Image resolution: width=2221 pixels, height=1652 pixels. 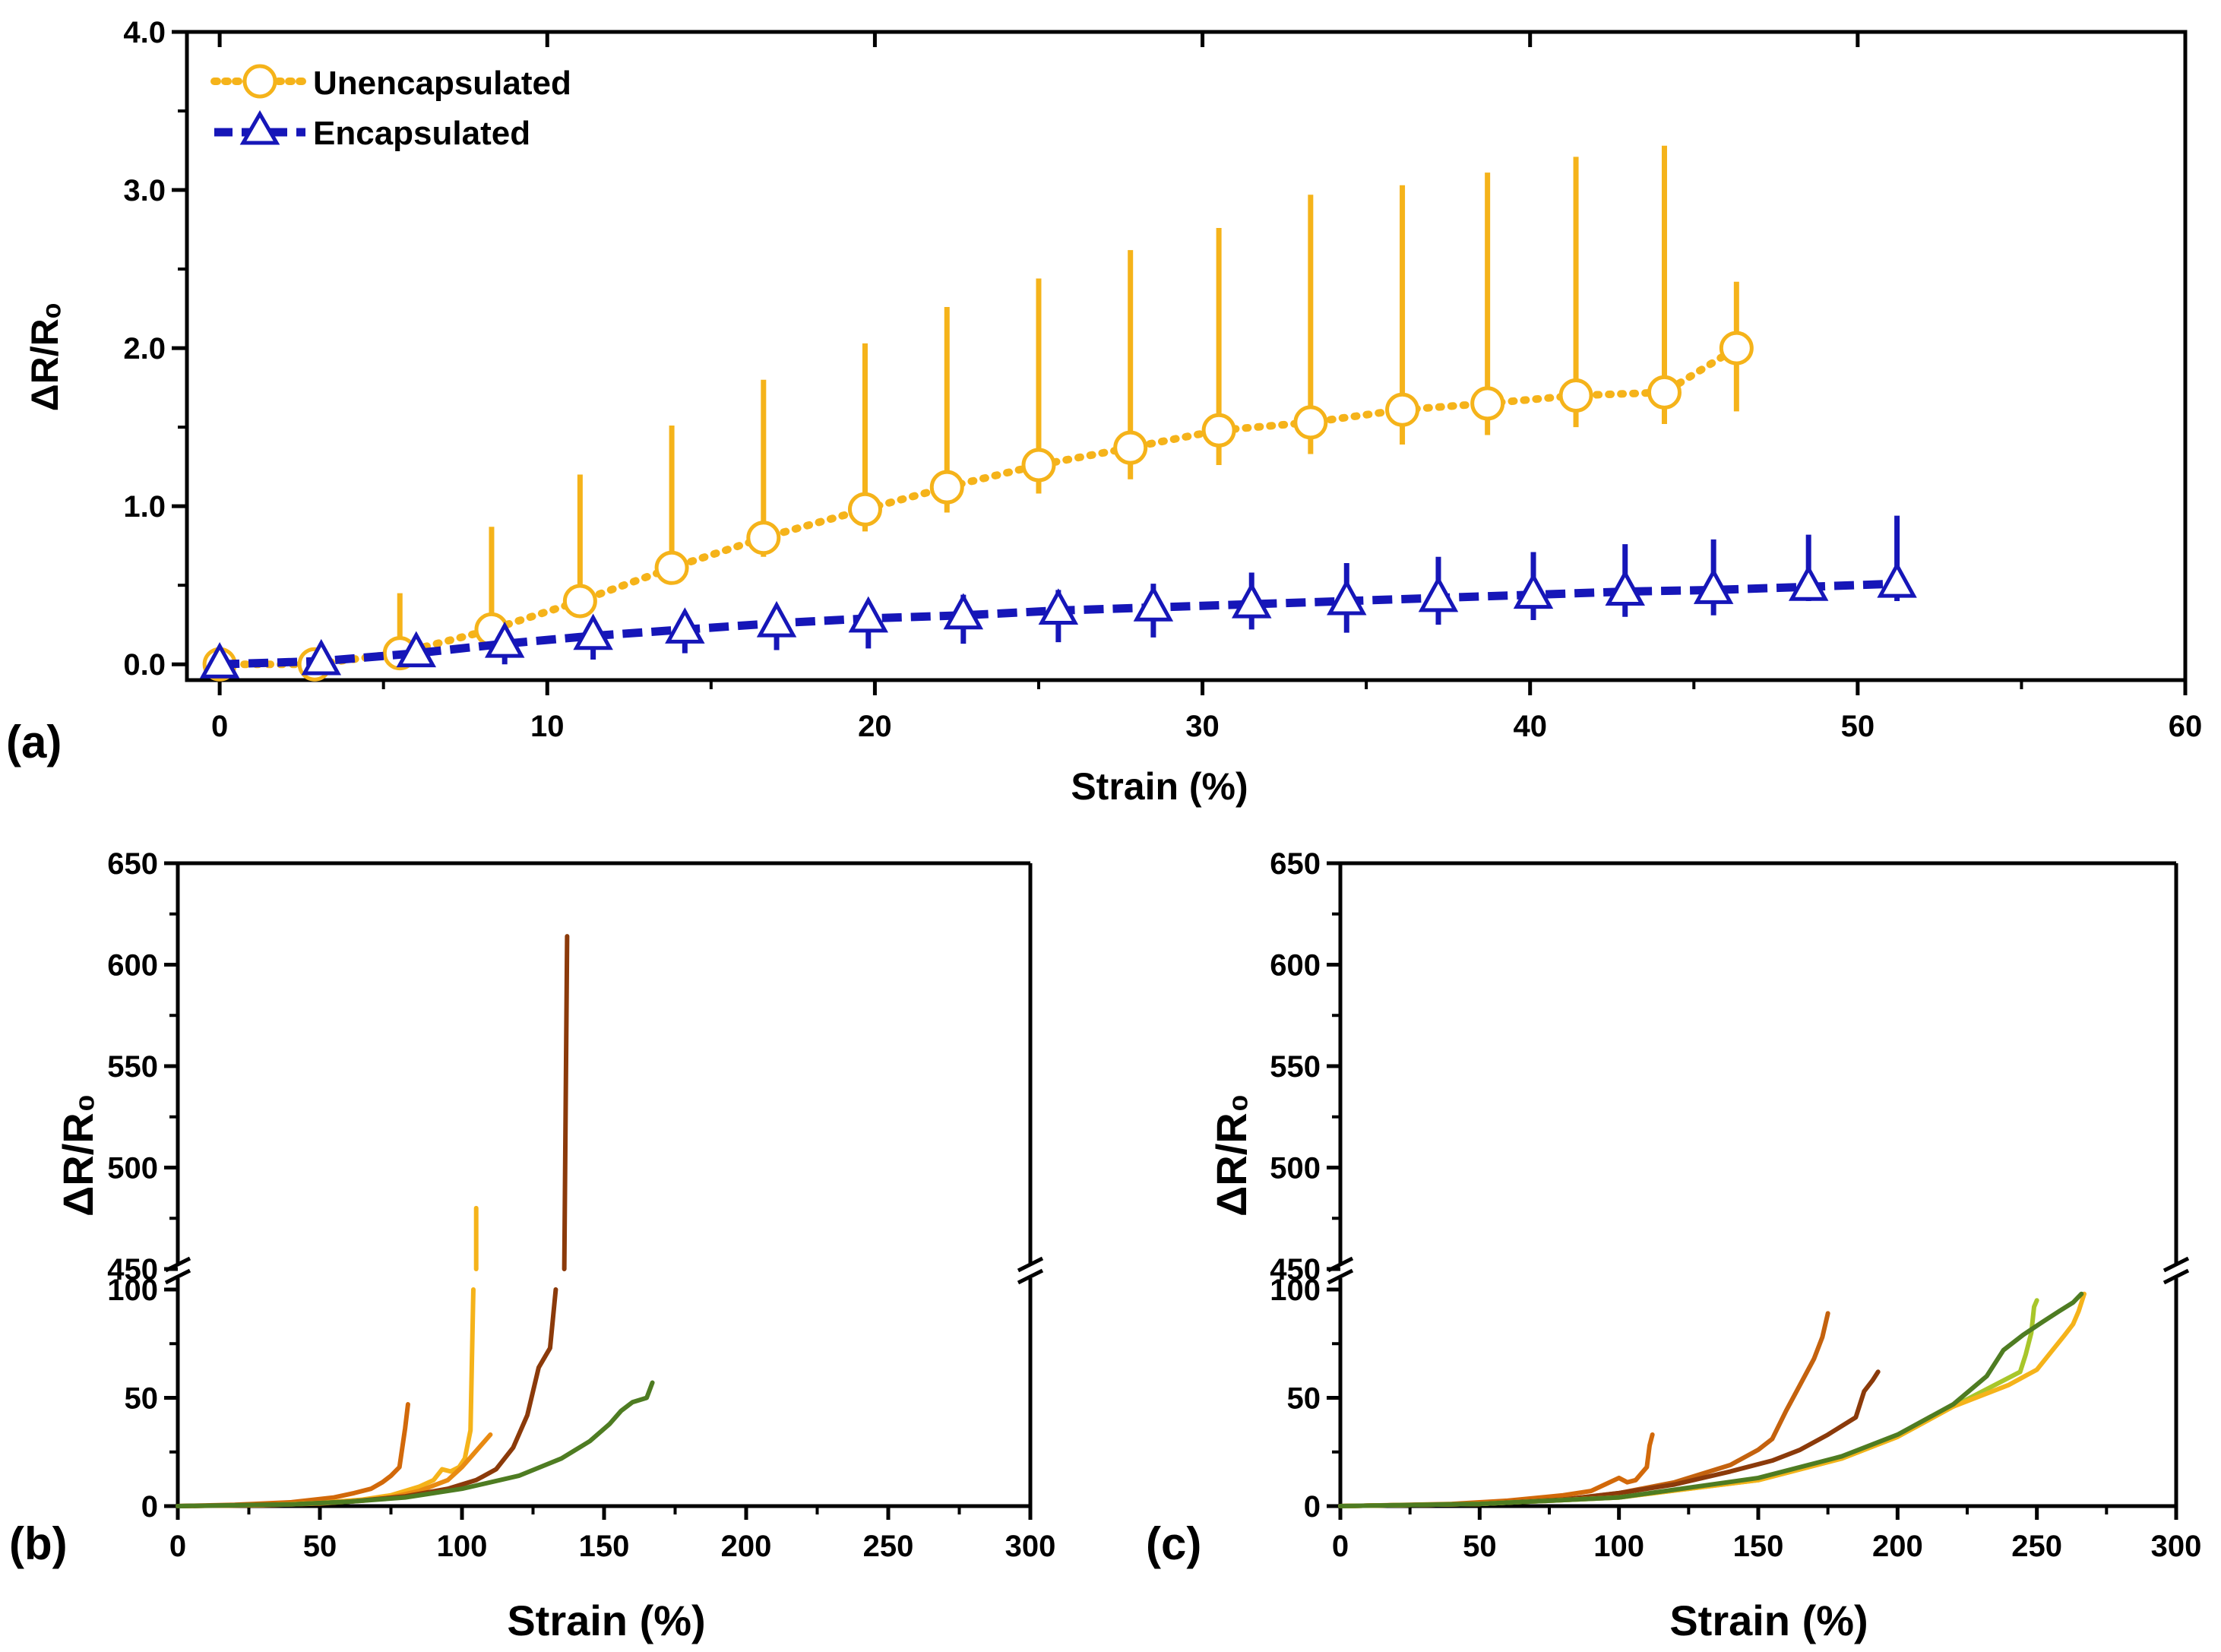 I want to click on series-line-upper, so click(x=566, y=1102).